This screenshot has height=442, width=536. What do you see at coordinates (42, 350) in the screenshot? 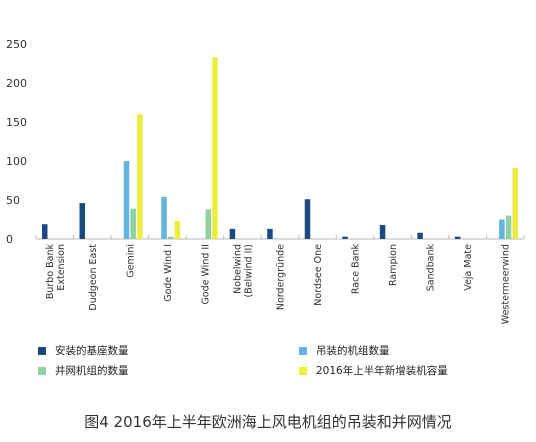
I see `legend-swatch-pile-foundations` at bounding box center [42, 350].